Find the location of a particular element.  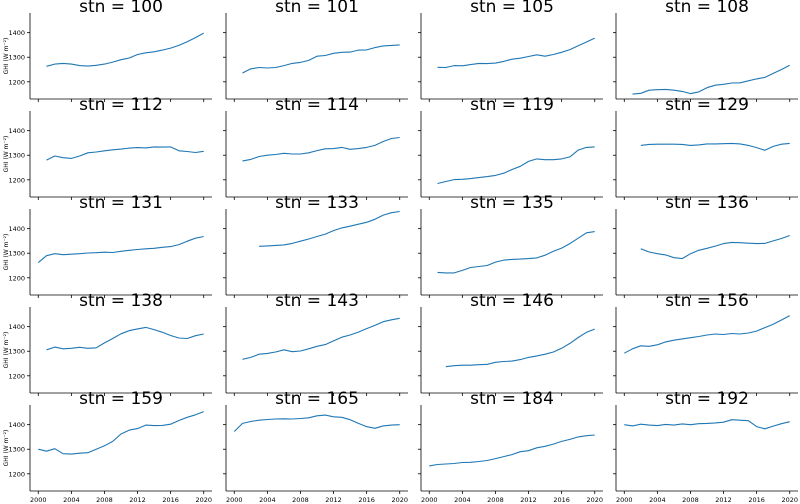

subplot-title: stn = 112 is located at coordinates (121, 105).